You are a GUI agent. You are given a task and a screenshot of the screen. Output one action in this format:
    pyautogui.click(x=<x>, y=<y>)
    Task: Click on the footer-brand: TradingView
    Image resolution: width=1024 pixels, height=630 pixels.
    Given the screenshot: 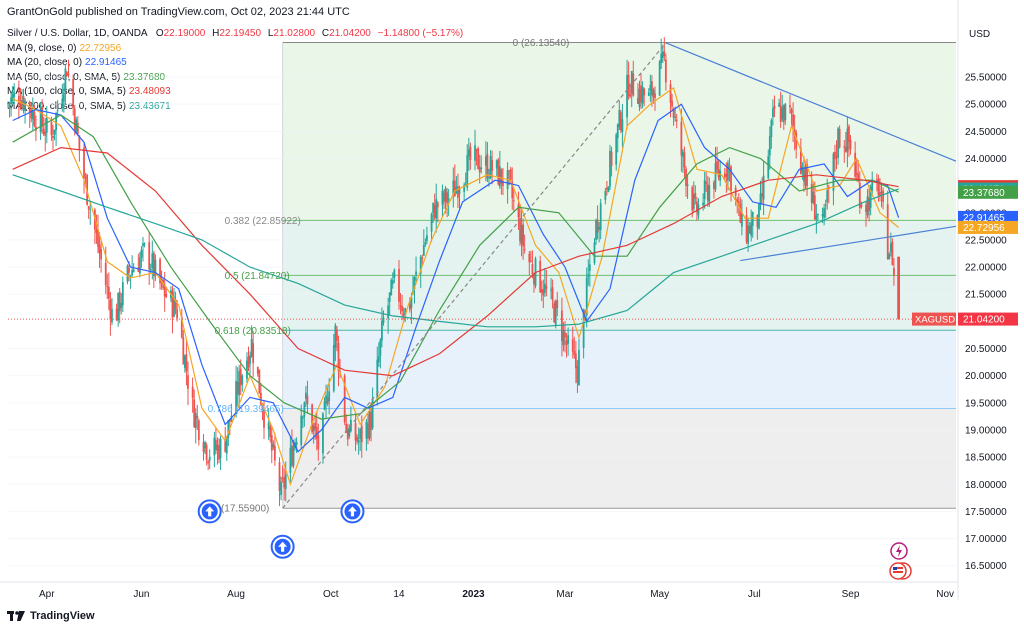 What is the action you would take?
    pyautogui.click(x=62, y=616)
    